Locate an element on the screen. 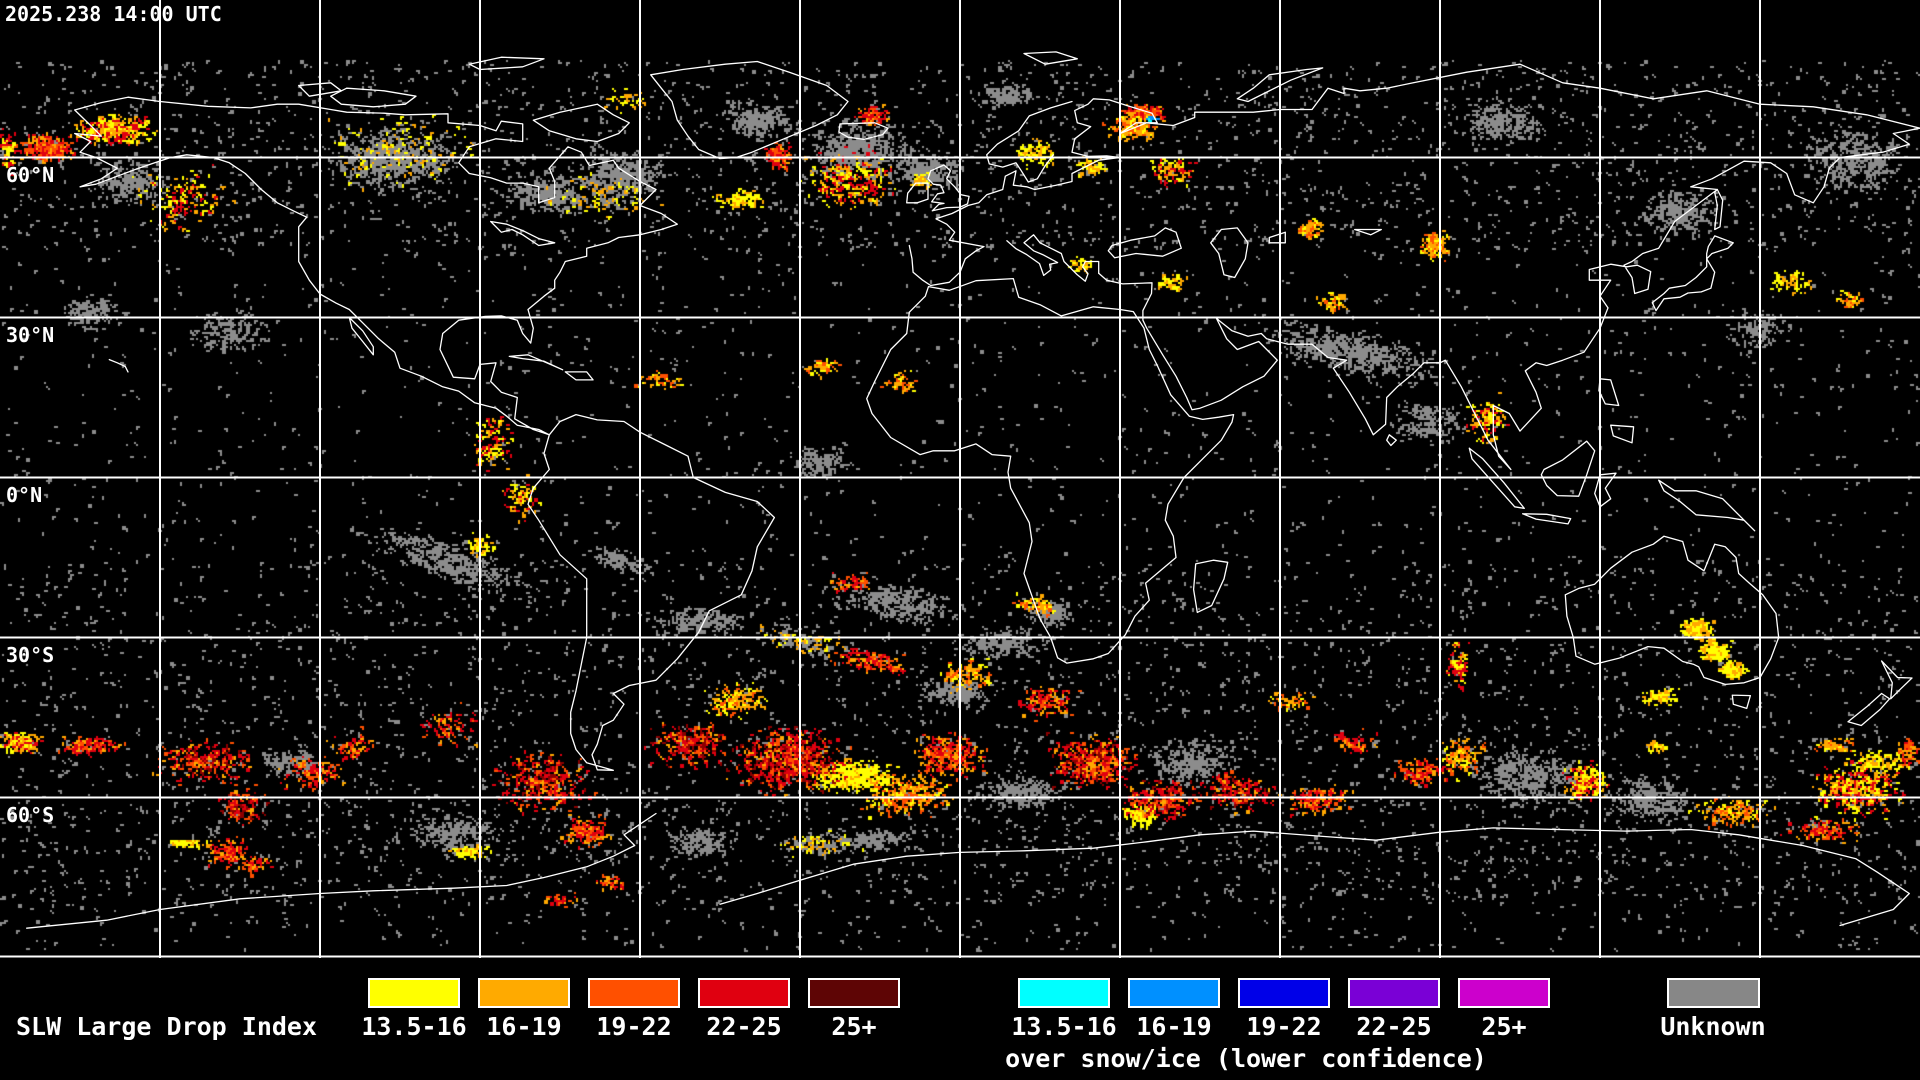 The height and width of the screenshot is (1080, 1920). legend-range-snow-5: 25+ is located at coordinates (1504, 1026).